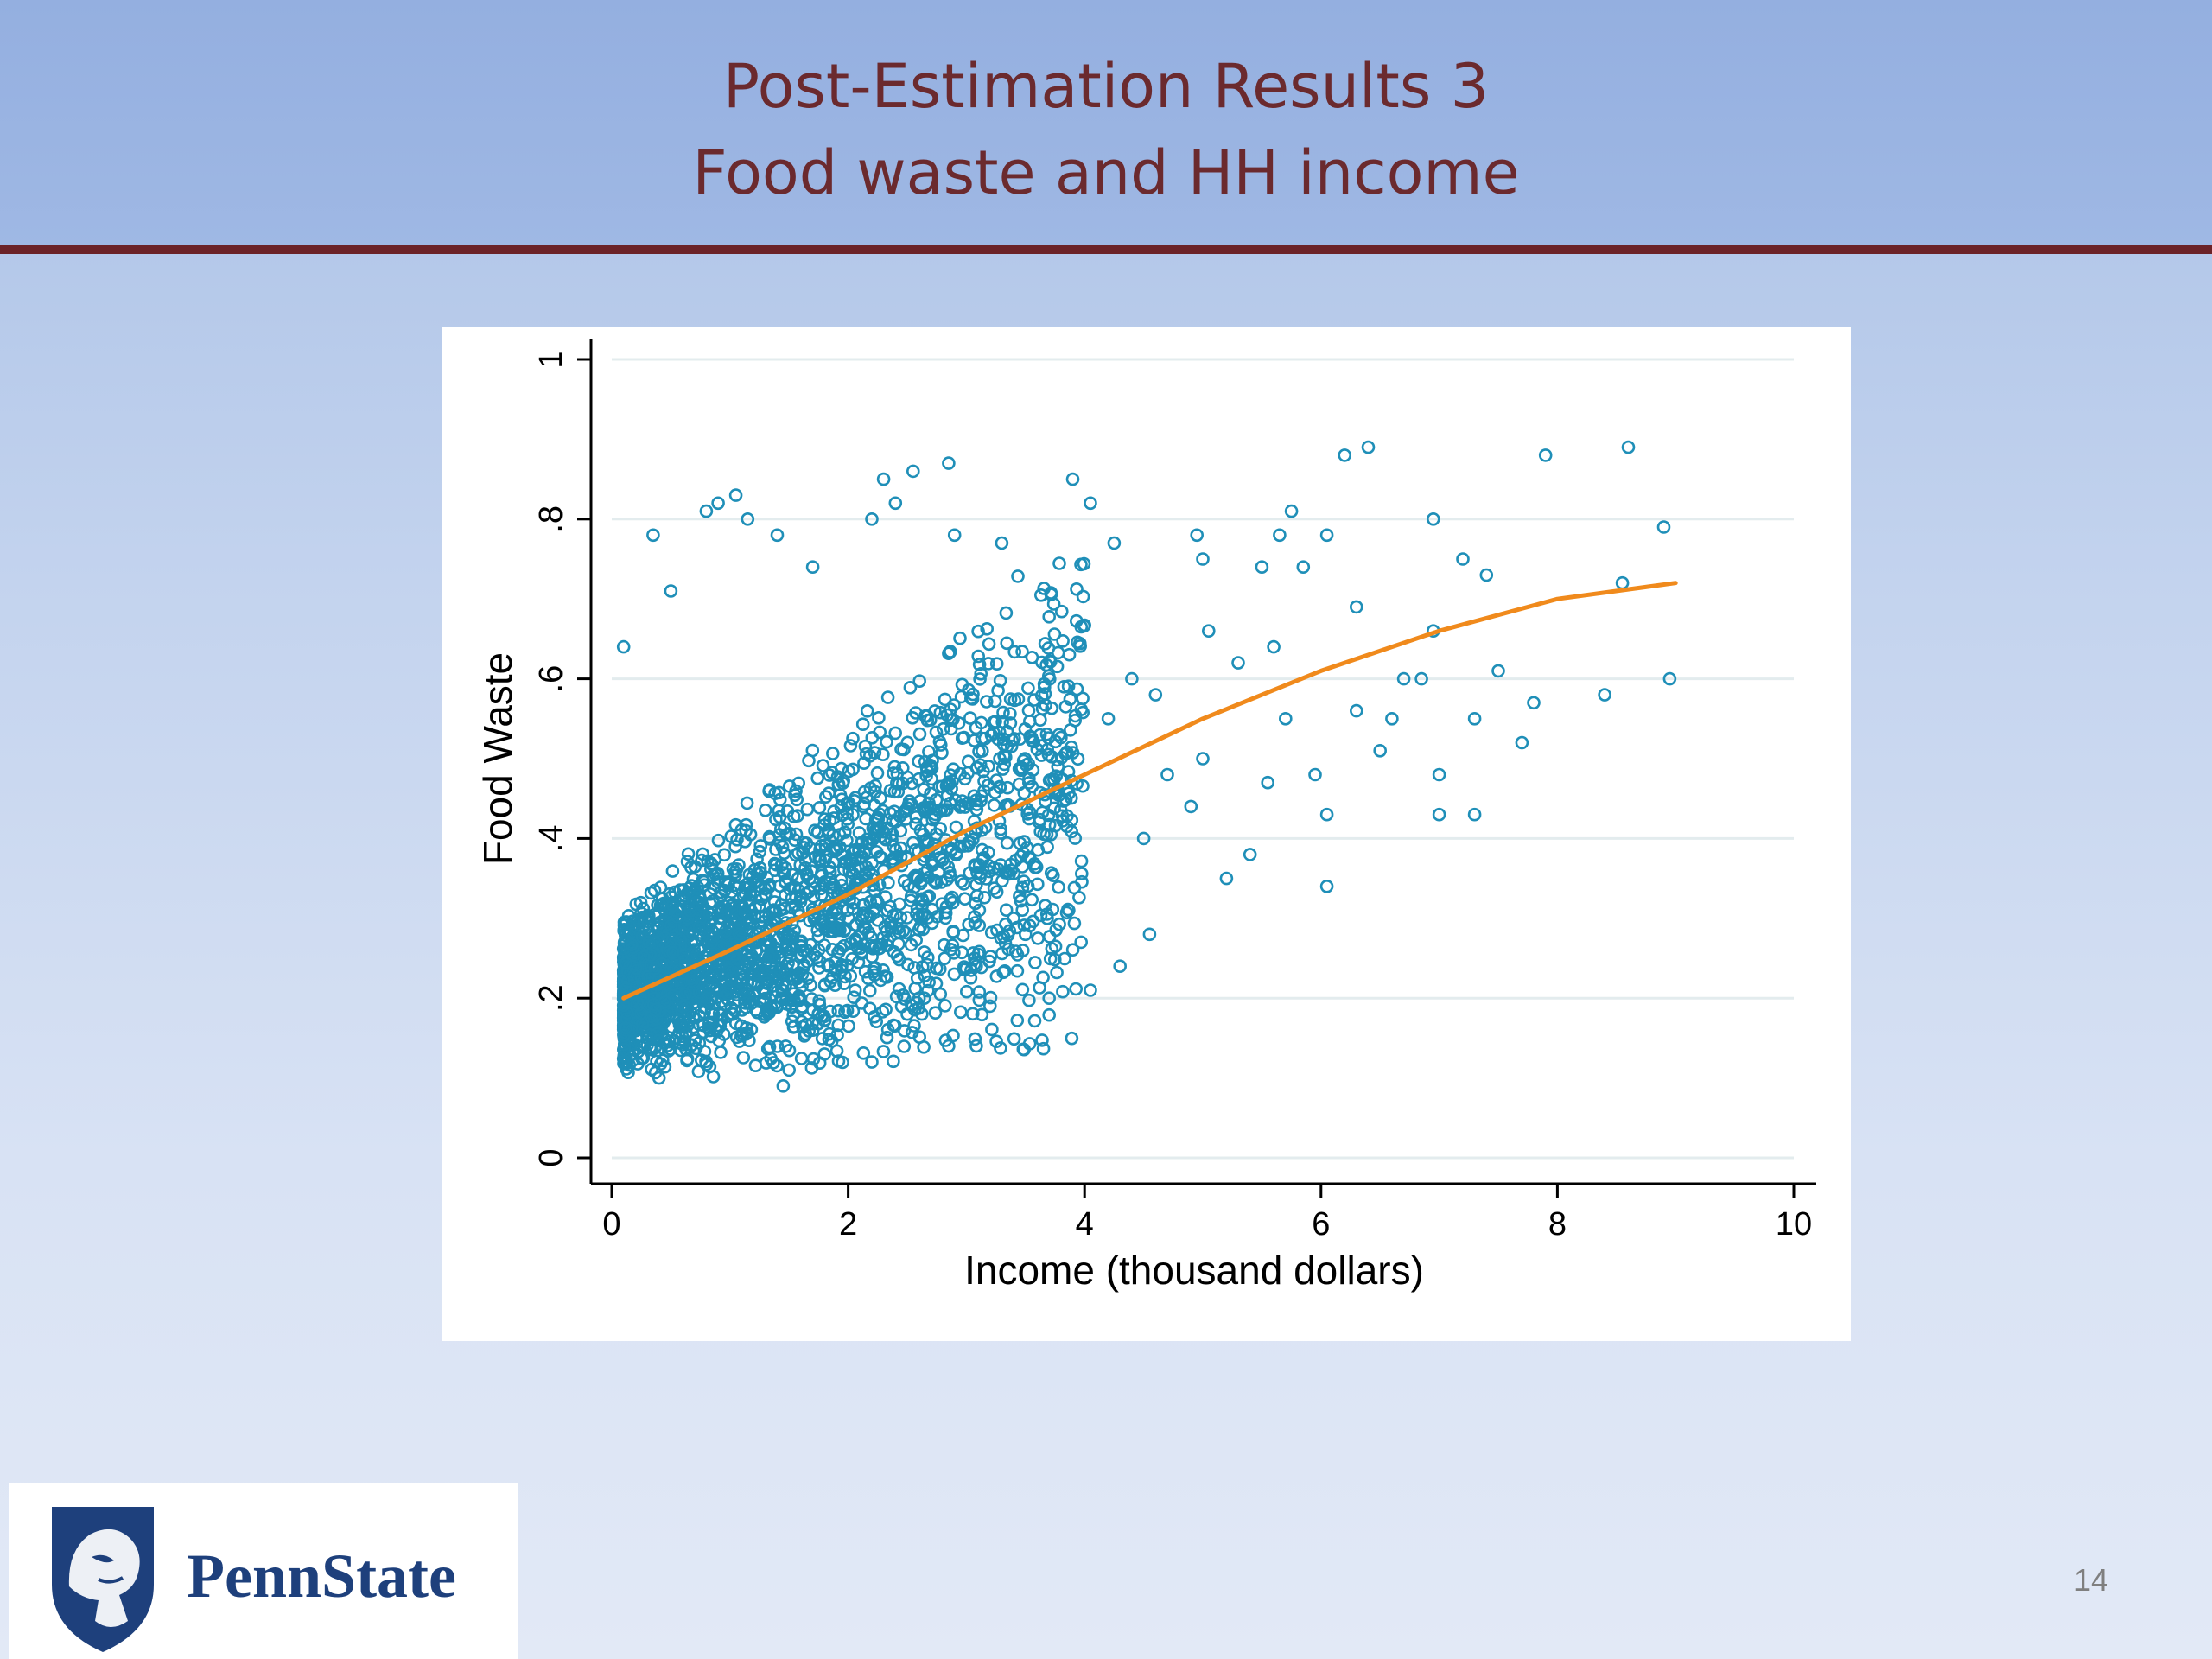  I want to click on x-tick-label: 0, so click(611, 1224).